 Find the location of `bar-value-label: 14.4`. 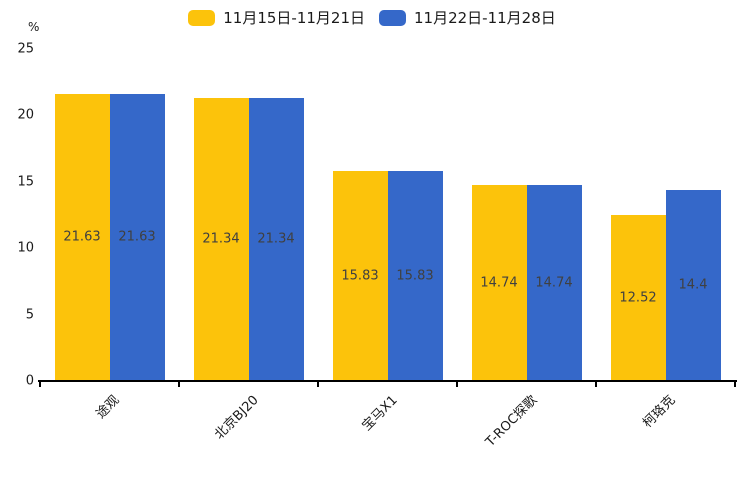

bar-value-label: 14.4 is located at coordinates (693, 285).